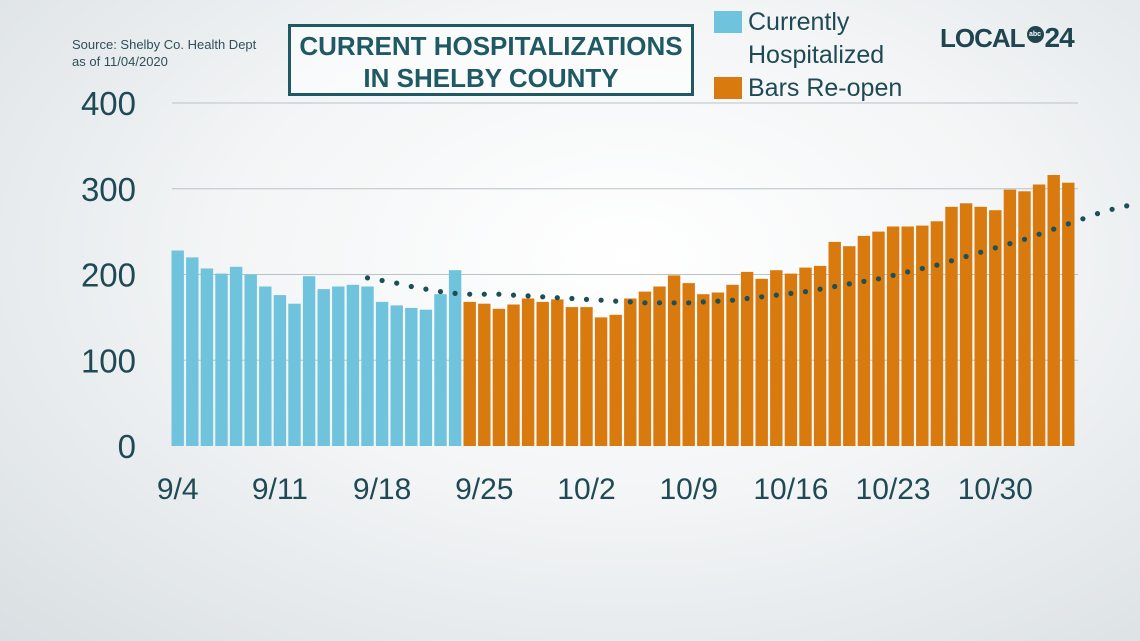 The height and width of the screenshot is (641, 1140). I want to click on legend-item-bars-reopen: Bars Re-open, so click(808, 88).